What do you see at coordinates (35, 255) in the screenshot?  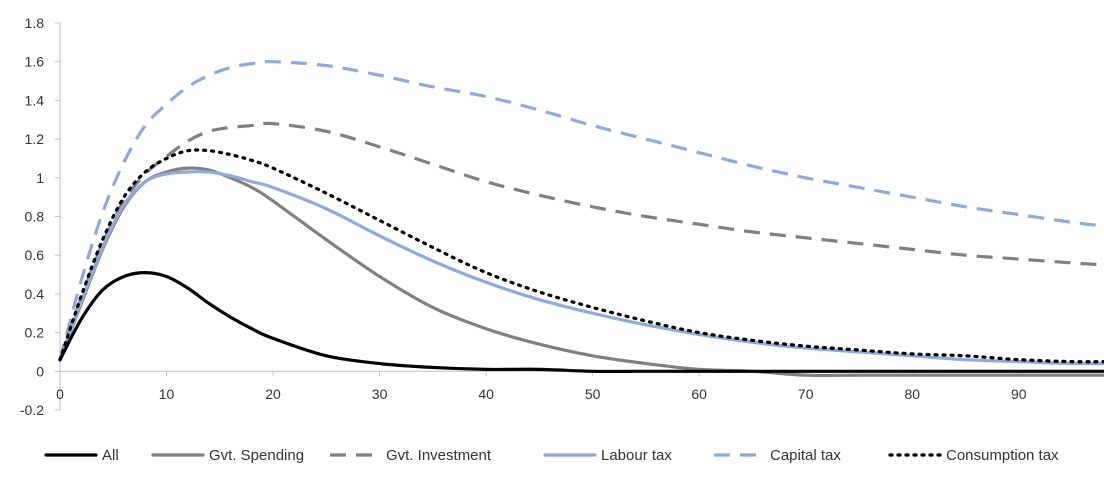 I see `y-tick-label: 0.6` at bounding box center [35, 255].